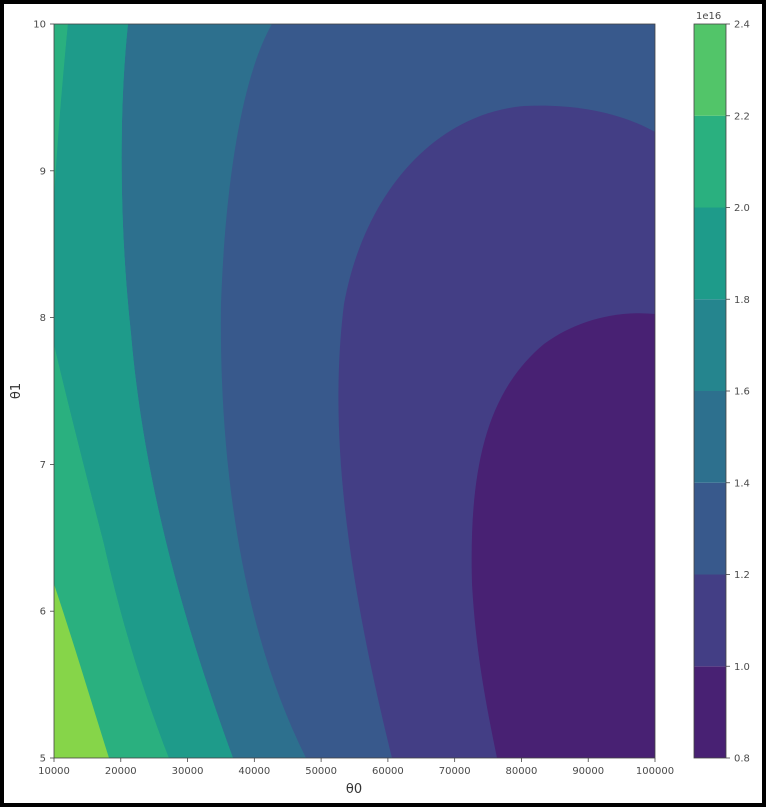 The height and width of the screenshot is (807, 766). Describe the element at coordinates (43, 318) in the screenshot. I see `y-tick-label: 8` at that location.